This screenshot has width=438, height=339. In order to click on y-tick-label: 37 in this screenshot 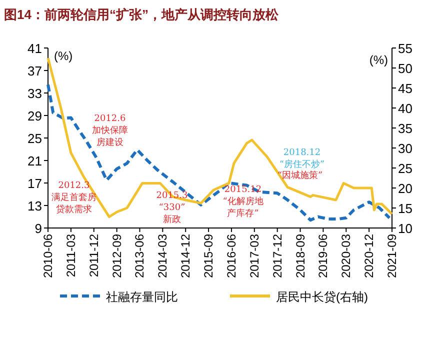, I will do `click(35, 71)`.